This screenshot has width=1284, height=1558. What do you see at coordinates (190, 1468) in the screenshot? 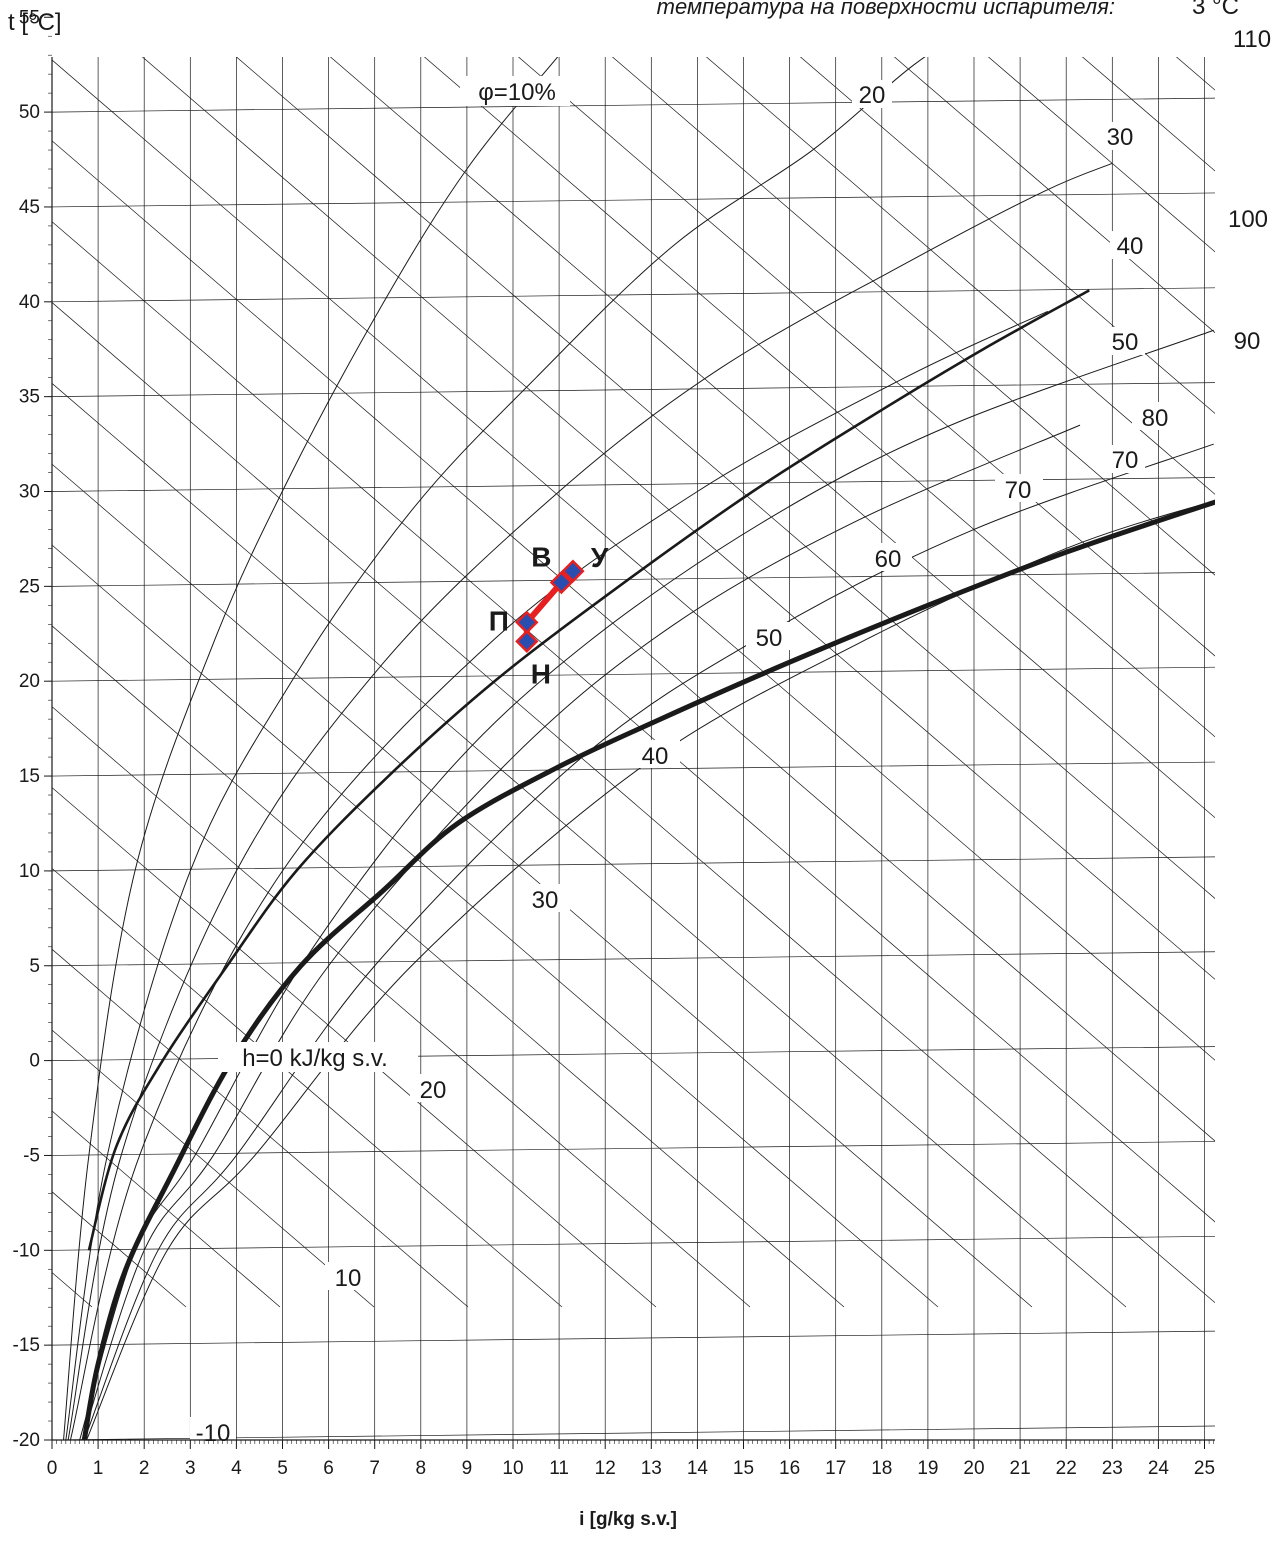
I see `x-tick-label: 3` at bounding box center [190, 1468].